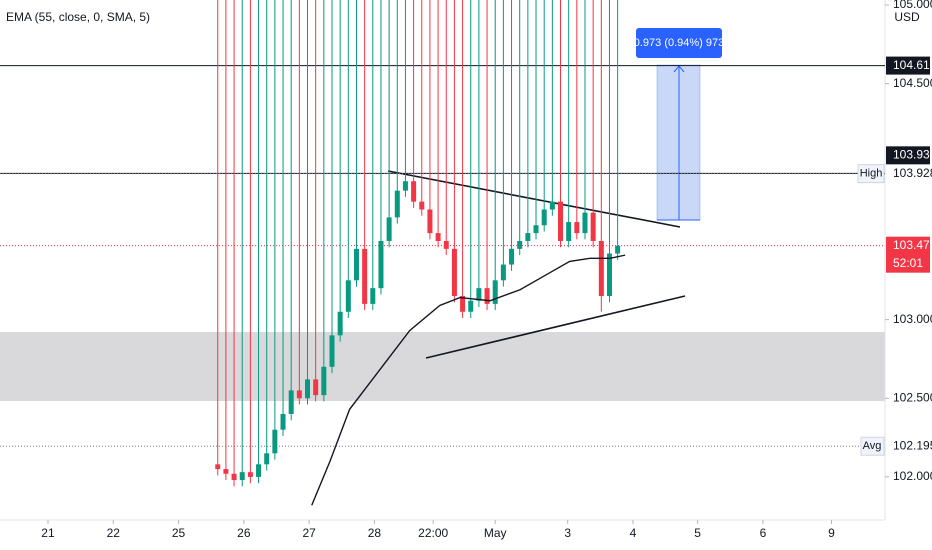  What do you see at coordinates (179, 533) in the screenshot?
I see `x-tick-label: 25` at bounding box center [179, 533].